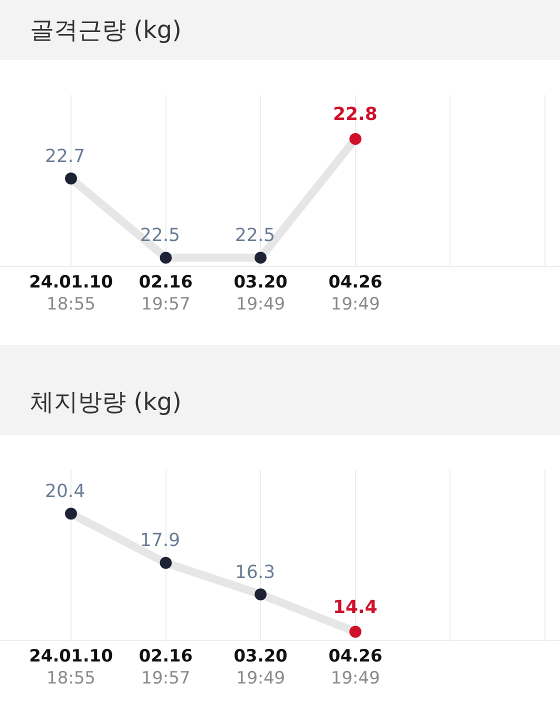  What do you see at coordinates (106, 30) in the screenshot?
I see `chart-title: 골격근량 (kg)` at bounding box center [106, 30].